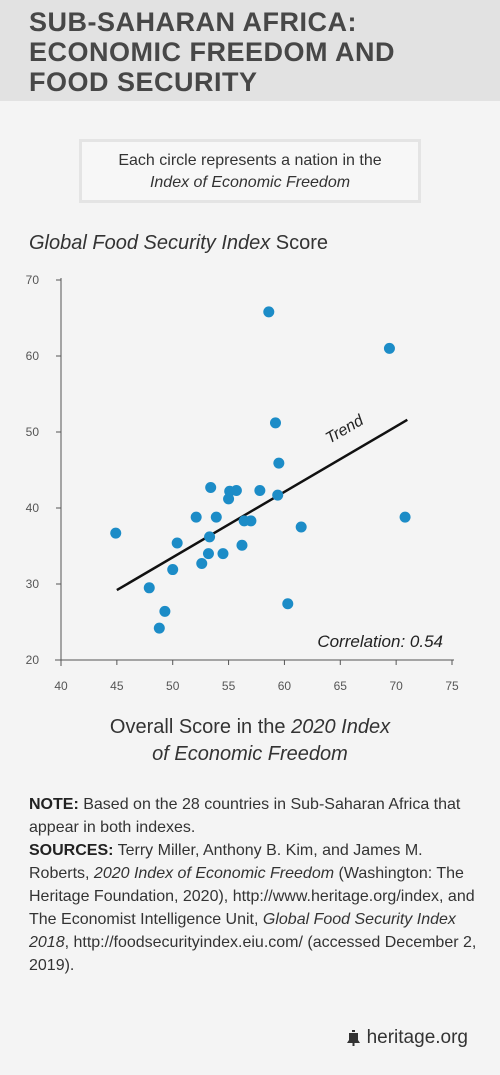  I want to click on x-tick-label: 60, so click(285, 686).